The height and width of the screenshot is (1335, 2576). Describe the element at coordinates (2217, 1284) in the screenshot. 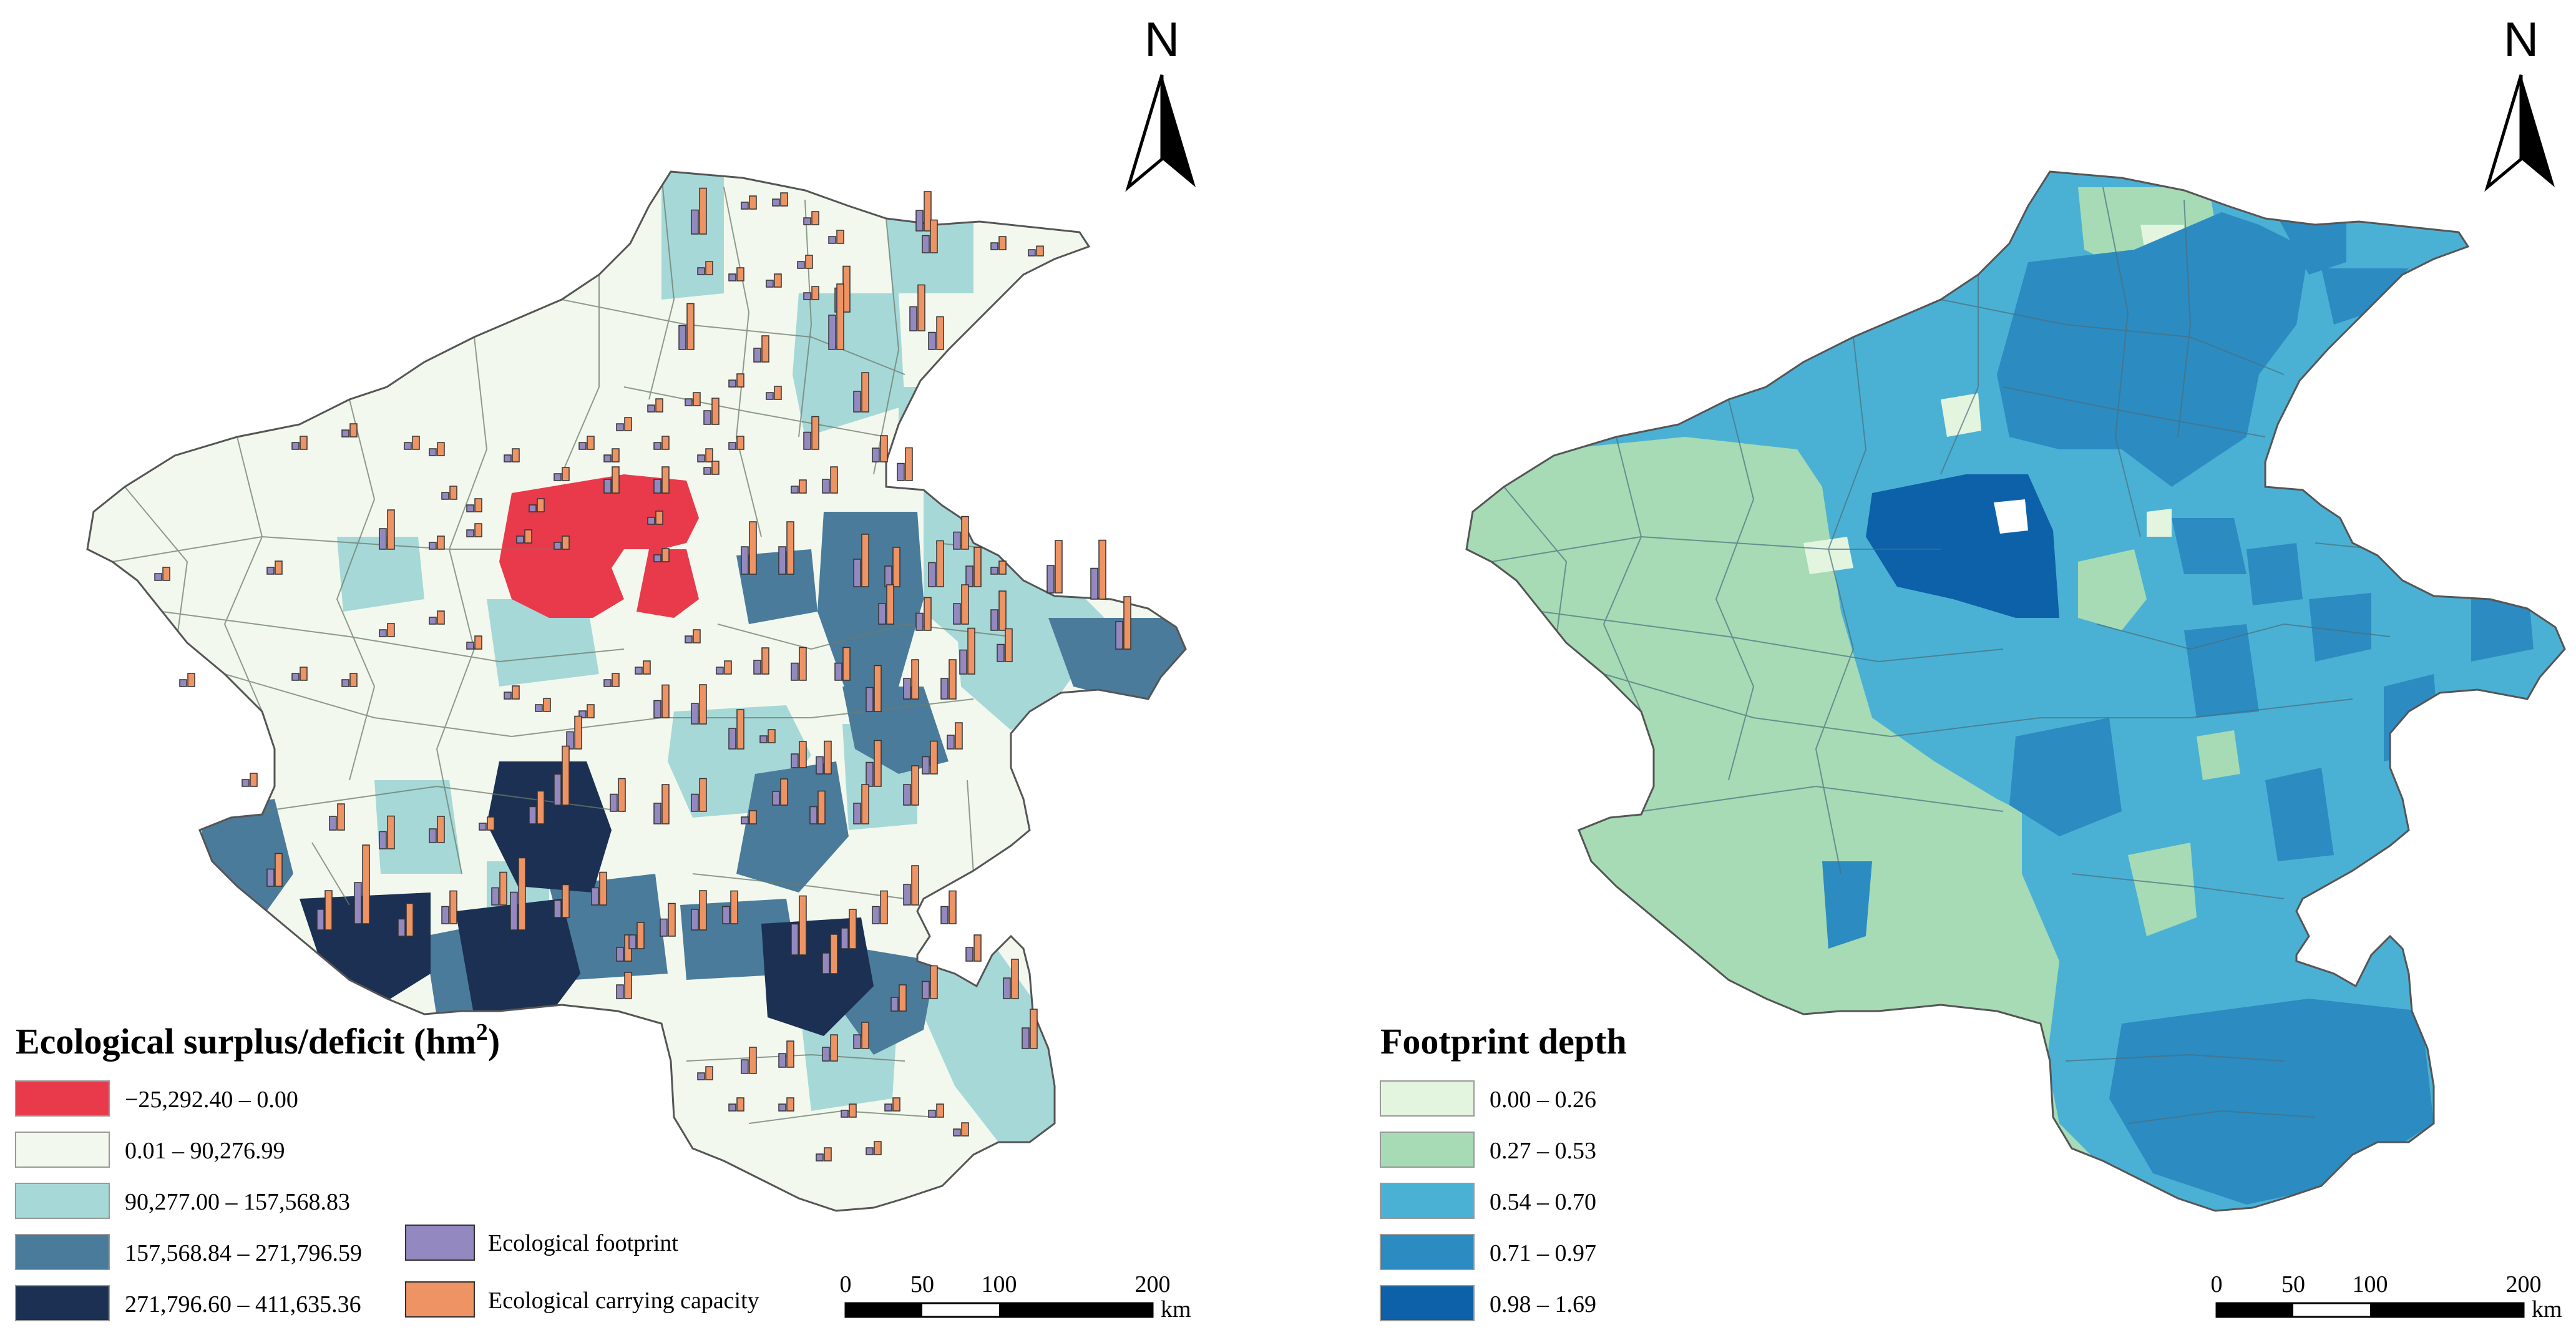

I see `scale-tick-0: 0` at that location.